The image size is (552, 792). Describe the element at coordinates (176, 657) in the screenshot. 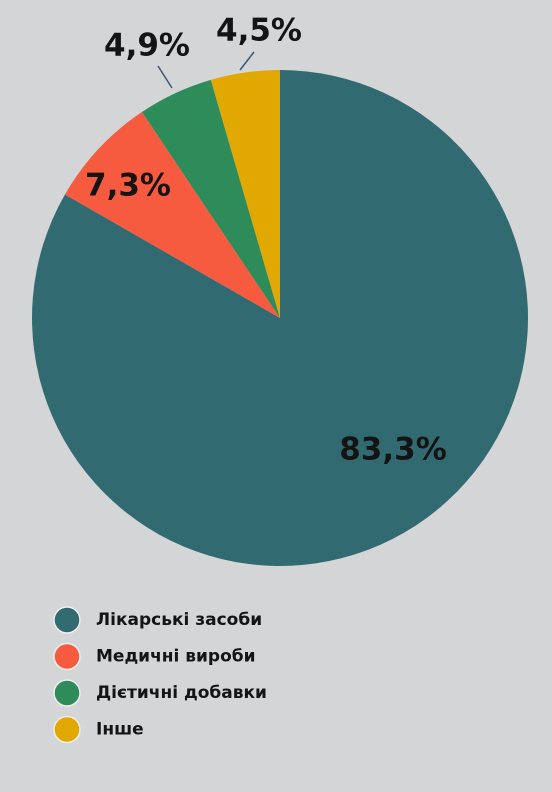

I see `legend-label: Медичні вироби` at that location.